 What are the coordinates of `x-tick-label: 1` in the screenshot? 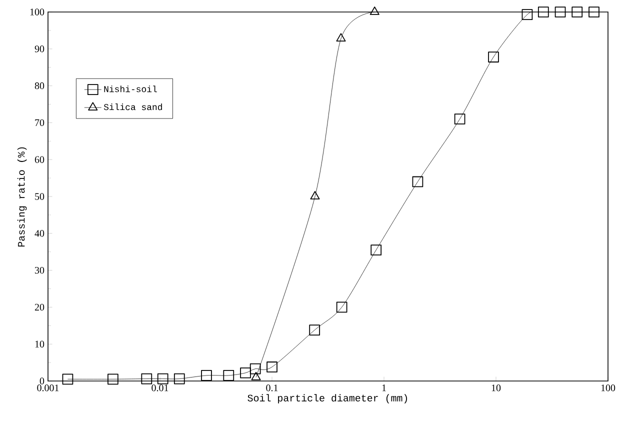 It's located at (384, 388).